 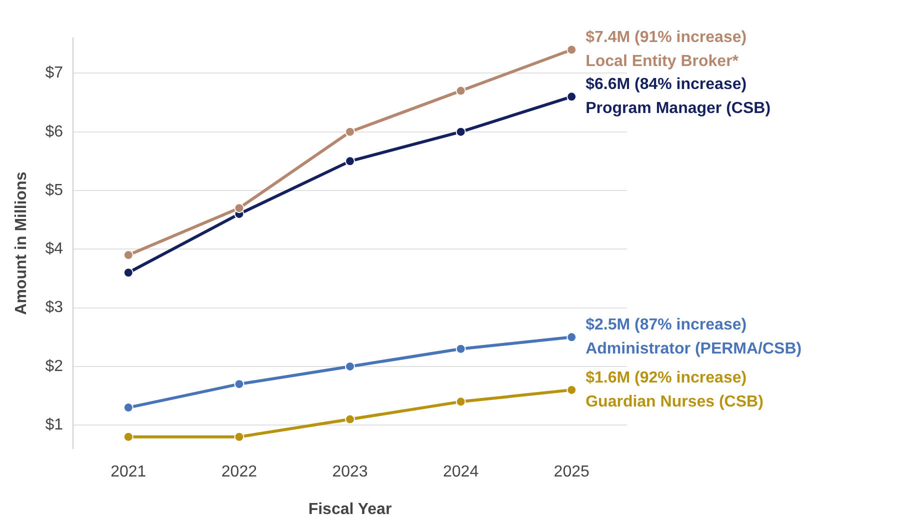 What do you see at coordinates (54, 307) in the screenshot?
I see `y-tick-label: $3` at bounding box center [54, 307].